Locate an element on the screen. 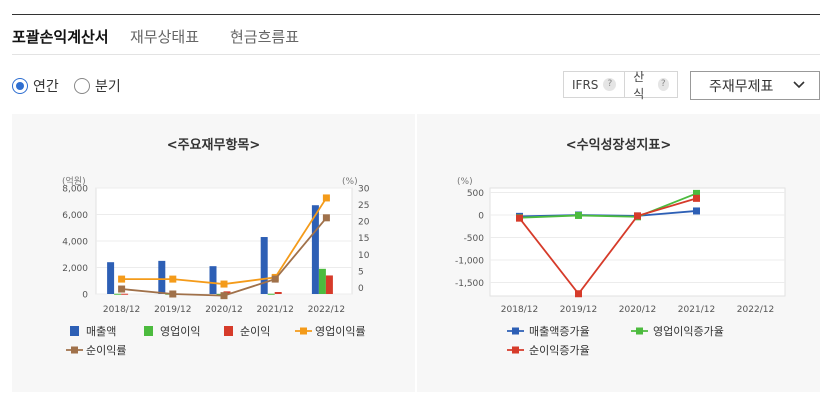  right-axis-unit: (%) is located at coordinates (350, 182).